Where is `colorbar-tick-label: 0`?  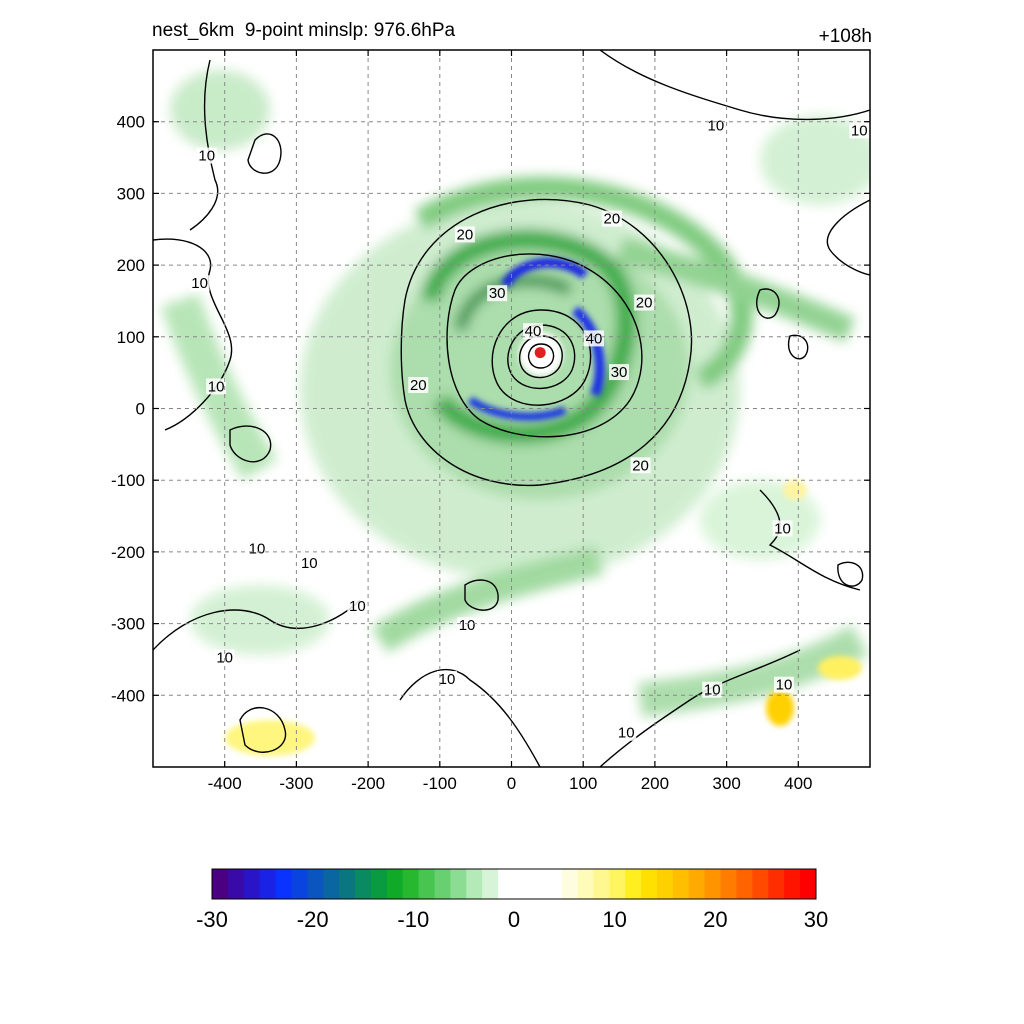 colorbar-tick-label: 0 is located at coordinates (514, 919).